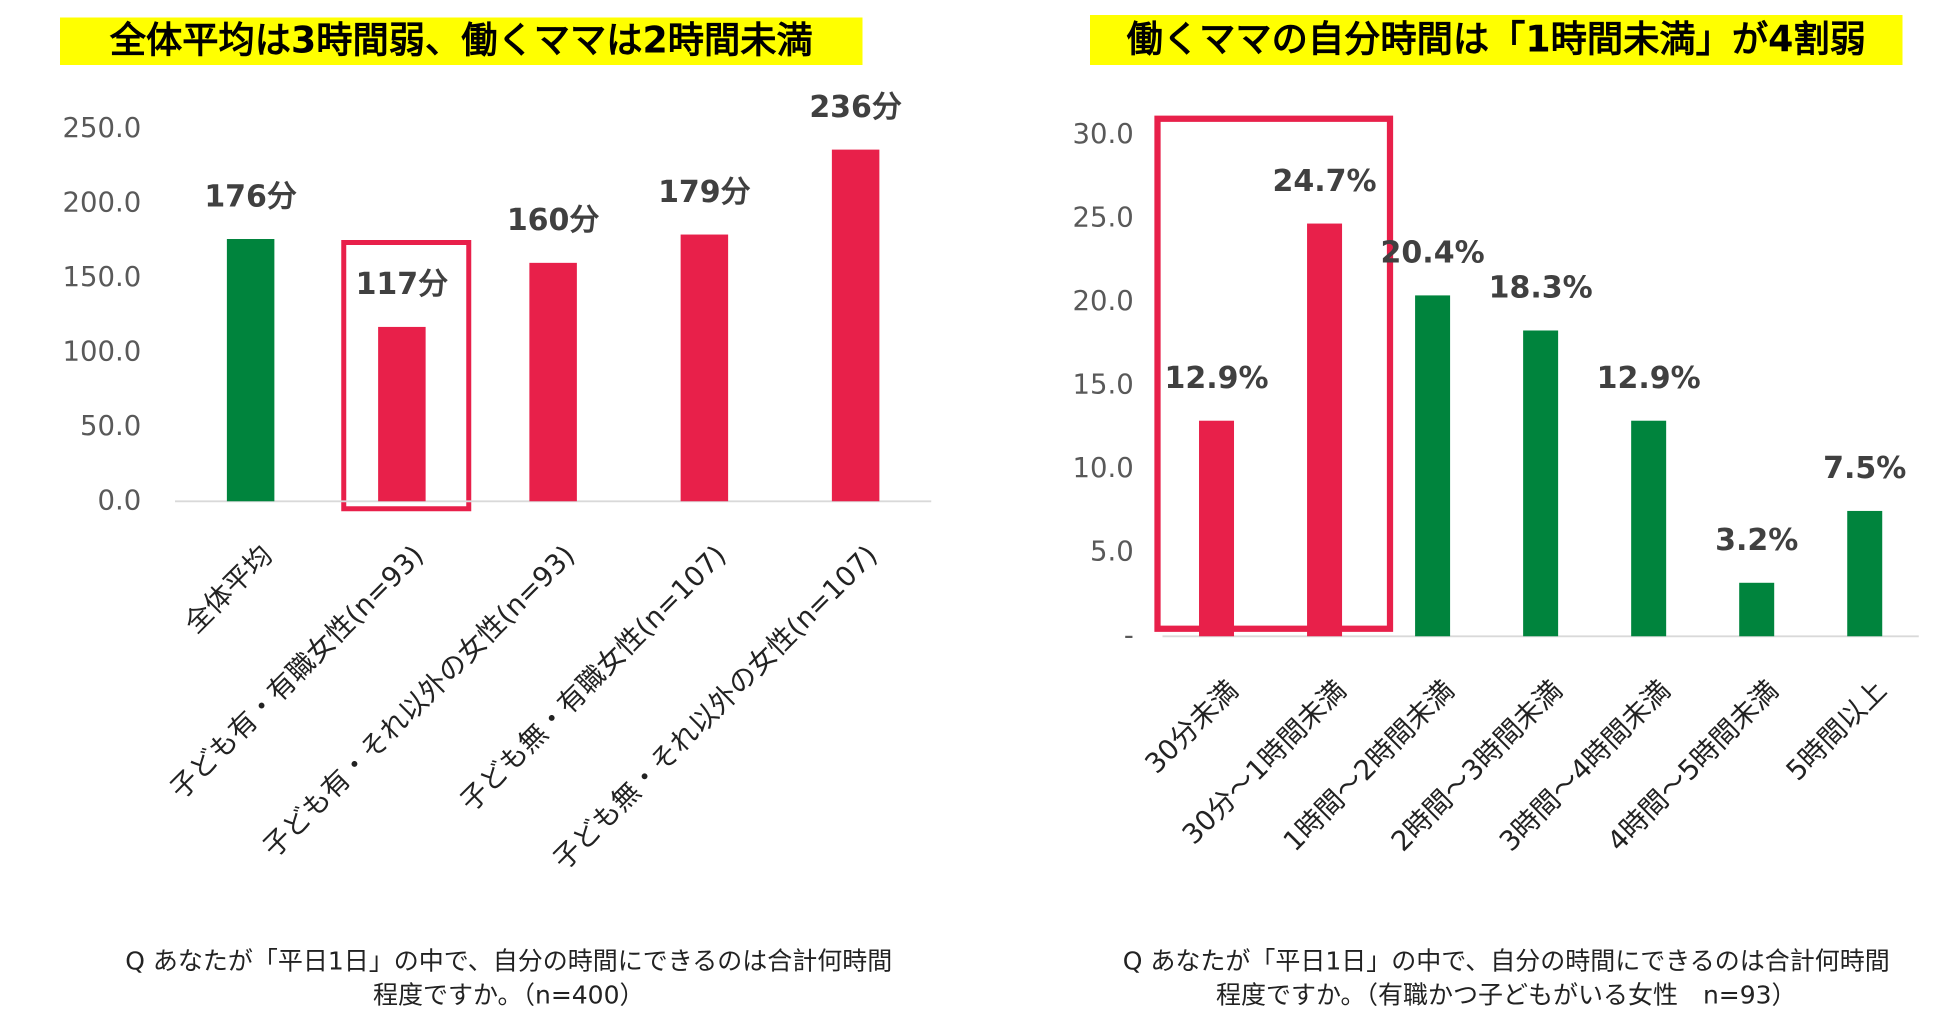 The height and width of the screenshot is (1026, 1950). I want to click on y-tick-label: 25.0, so click(1103, 218).